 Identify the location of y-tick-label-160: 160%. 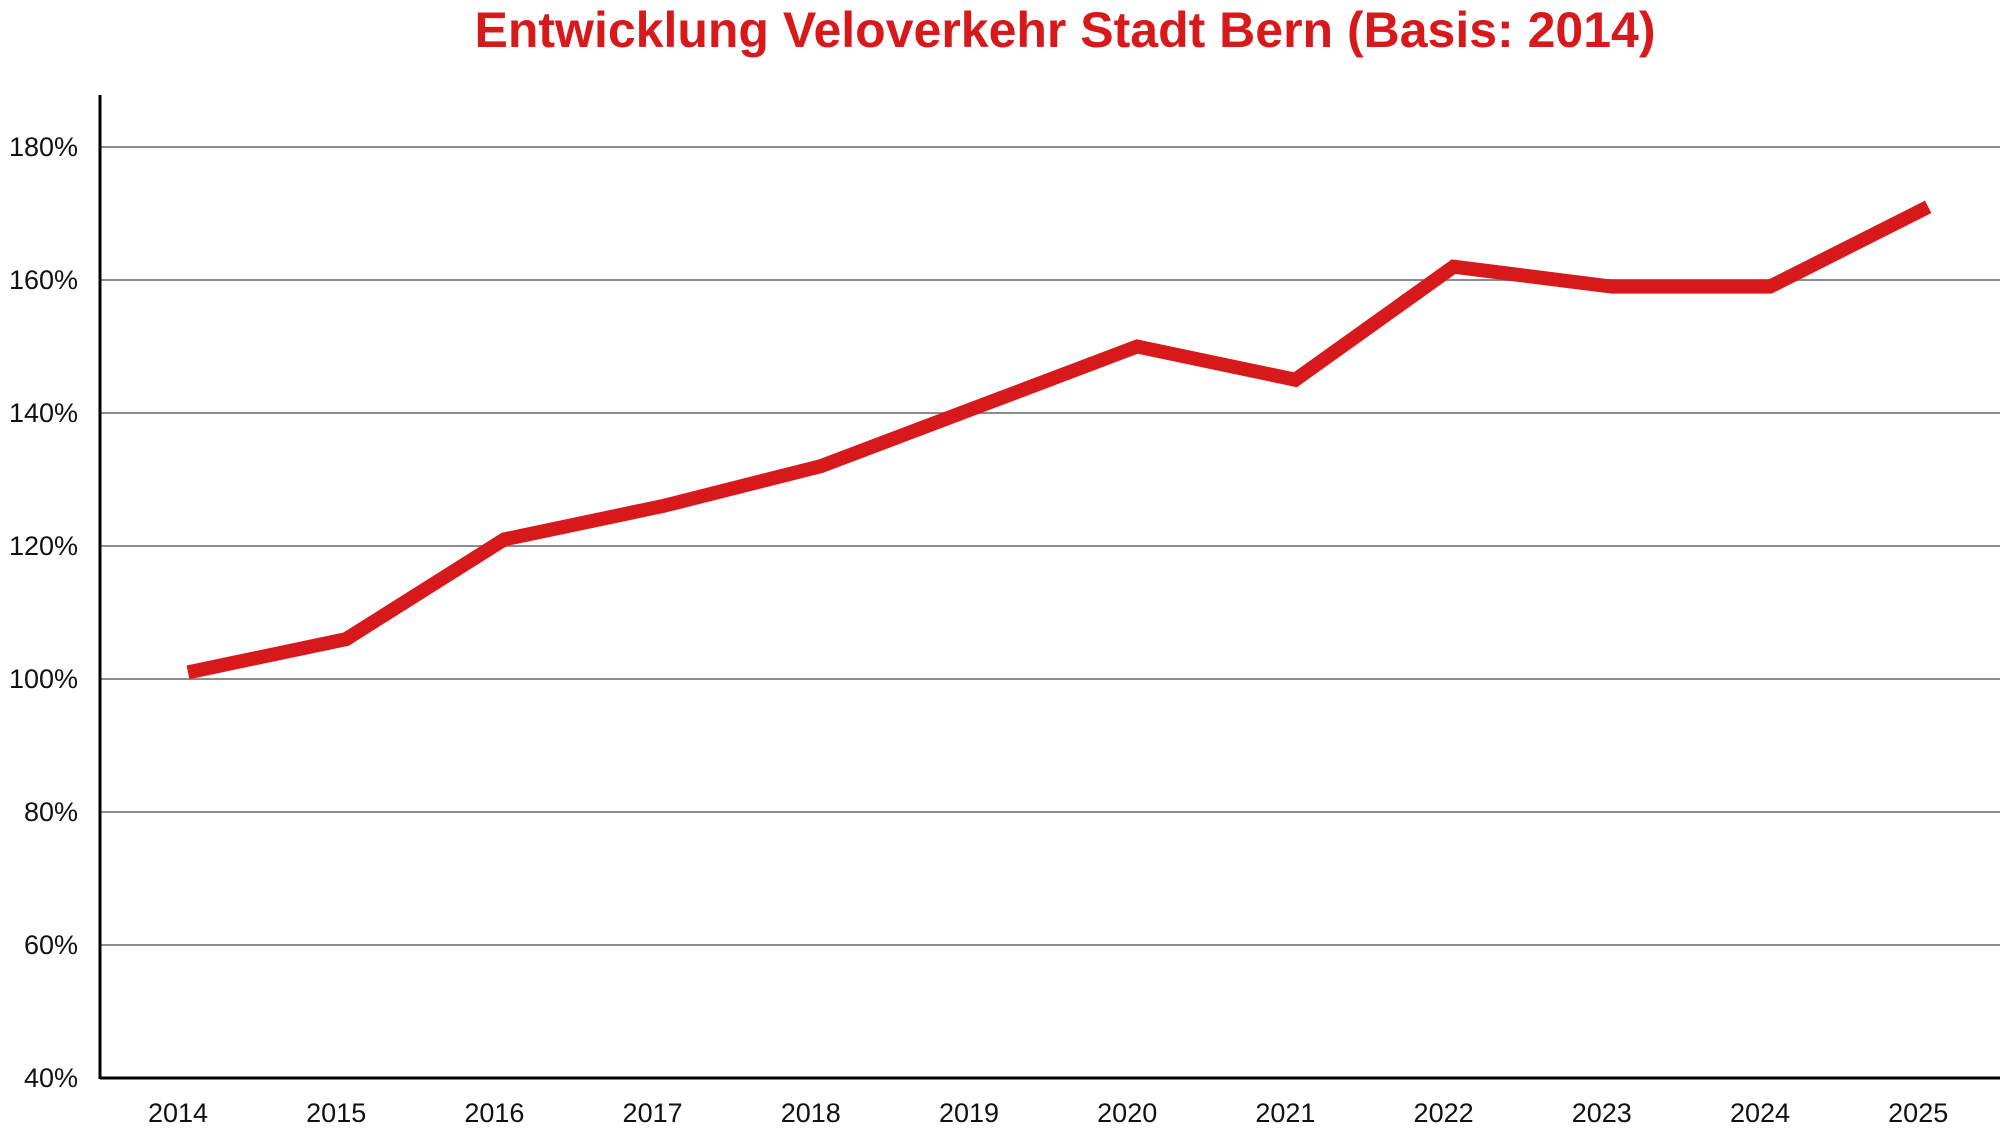
(43, 280).